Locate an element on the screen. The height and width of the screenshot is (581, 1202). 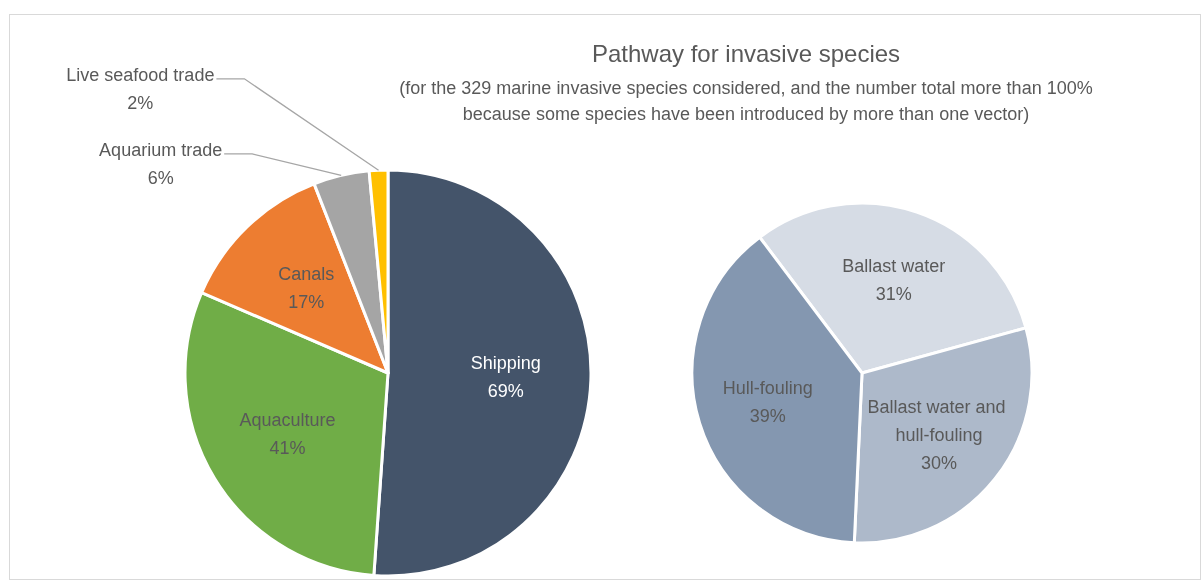
slice-label: Aquarium trade is located at coordinates (161, 149).